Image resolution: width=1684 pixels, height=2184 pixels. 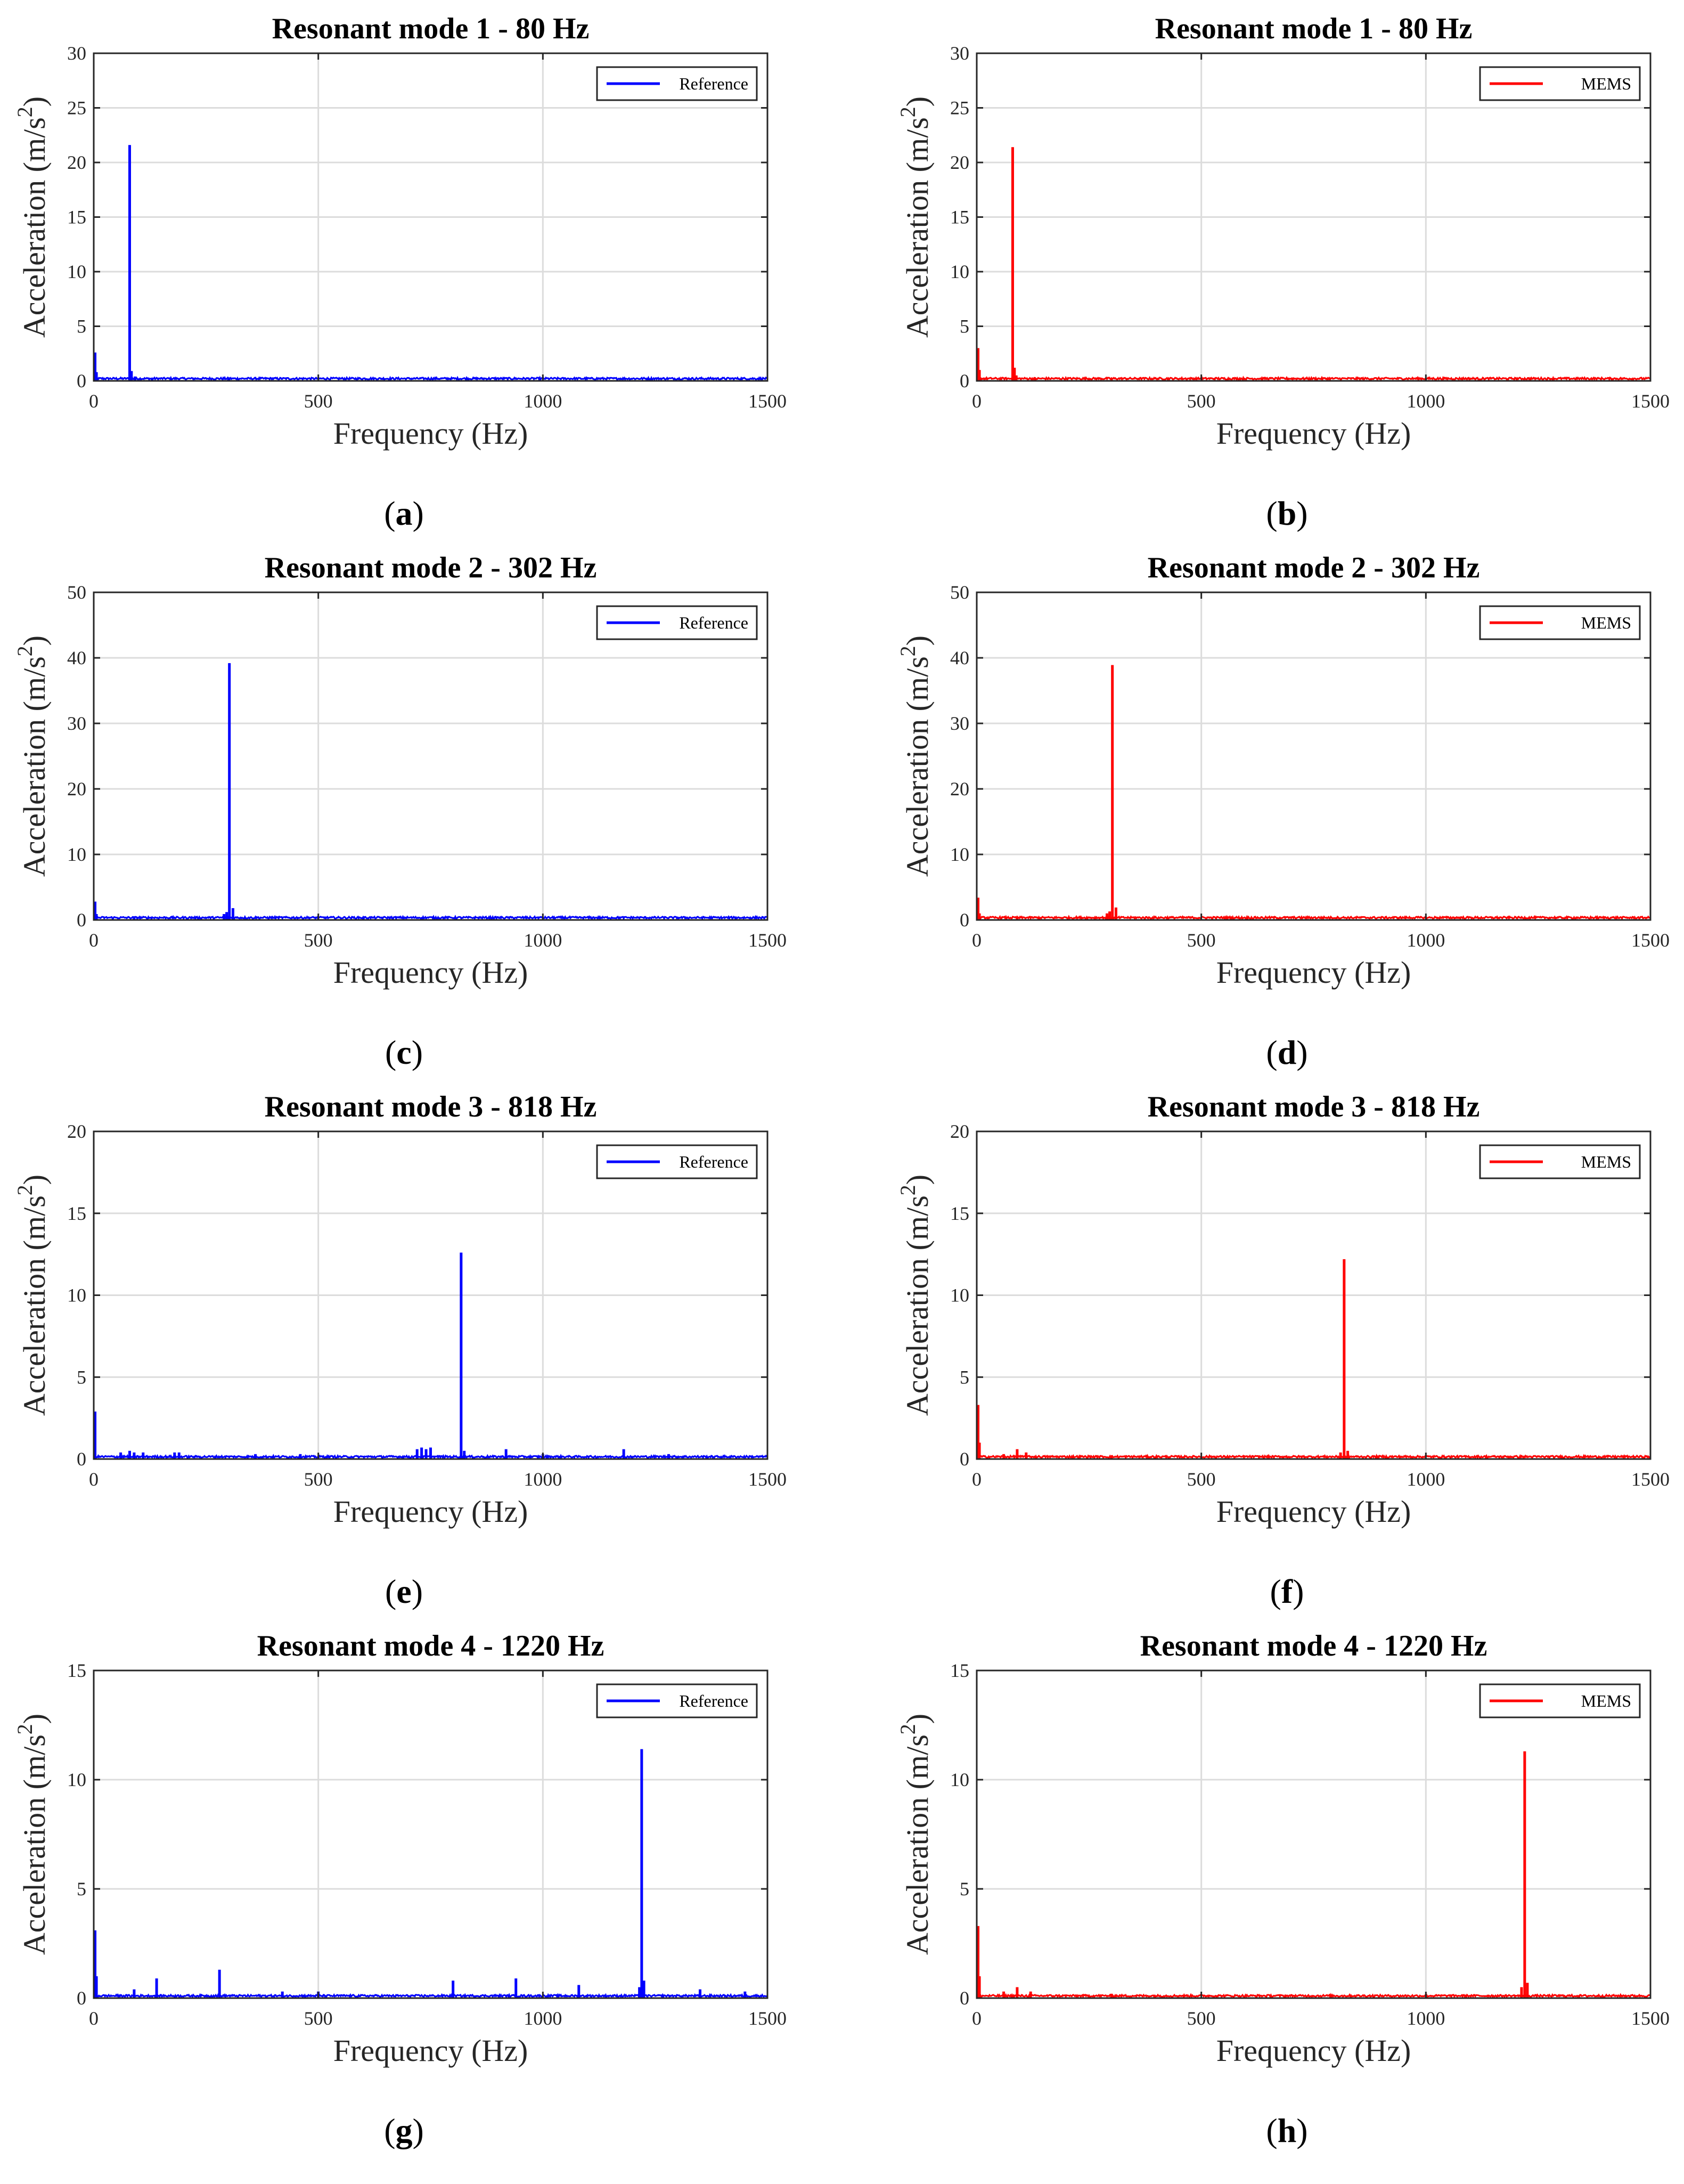 What do you see at coordinates (1287, 1052) in the screenshot?
I see `panel-label-letter: d` at bounding box center [1287, 1052].